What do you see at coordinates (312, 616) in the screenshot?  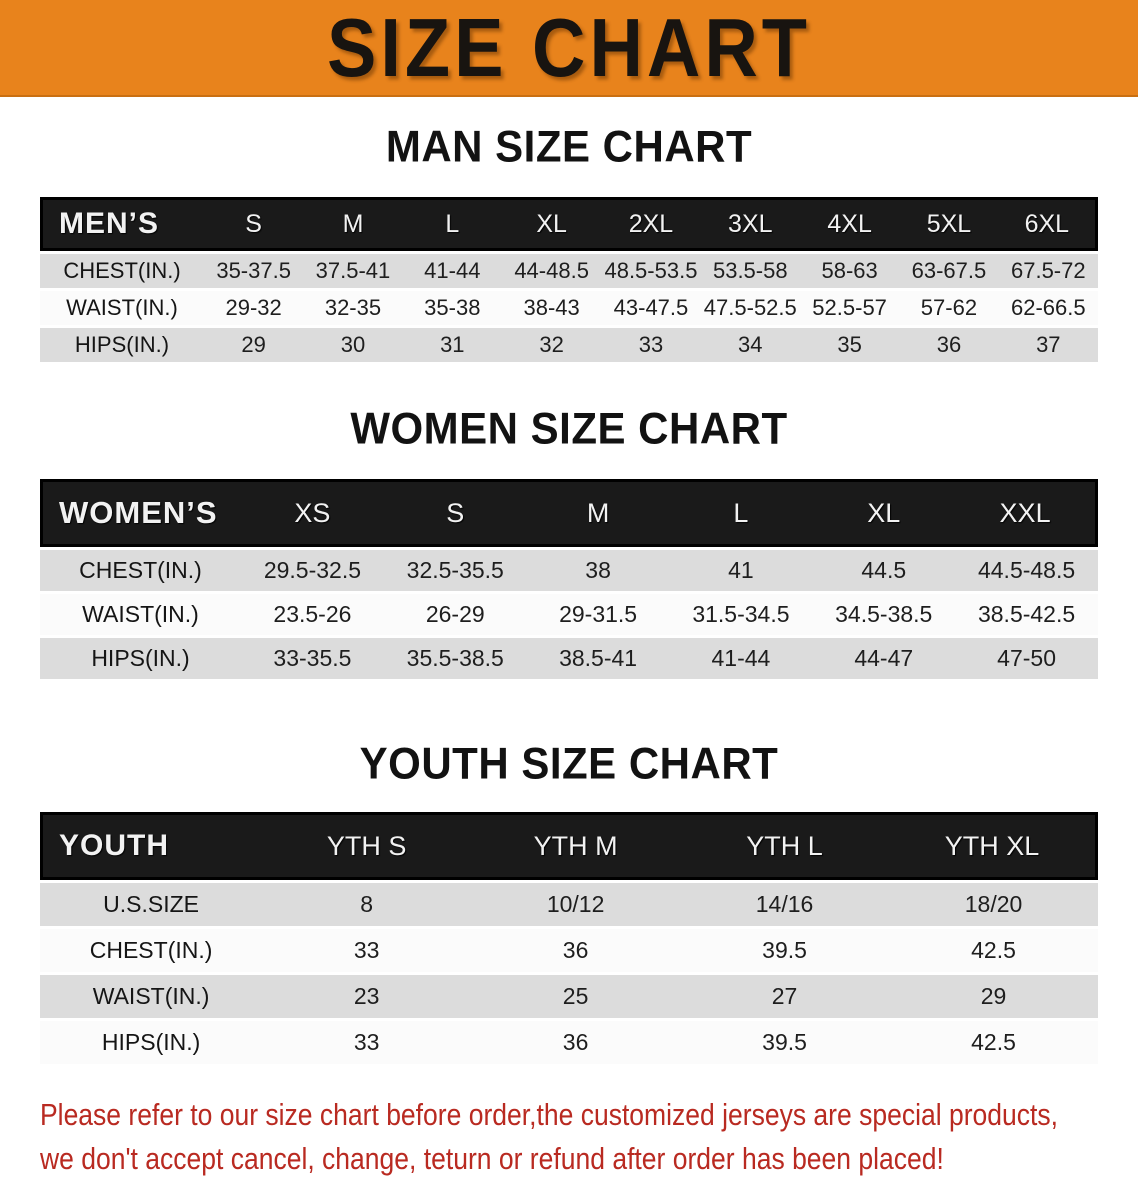 I see `size-value: 23.5-26` at bounding box center [312, 616].